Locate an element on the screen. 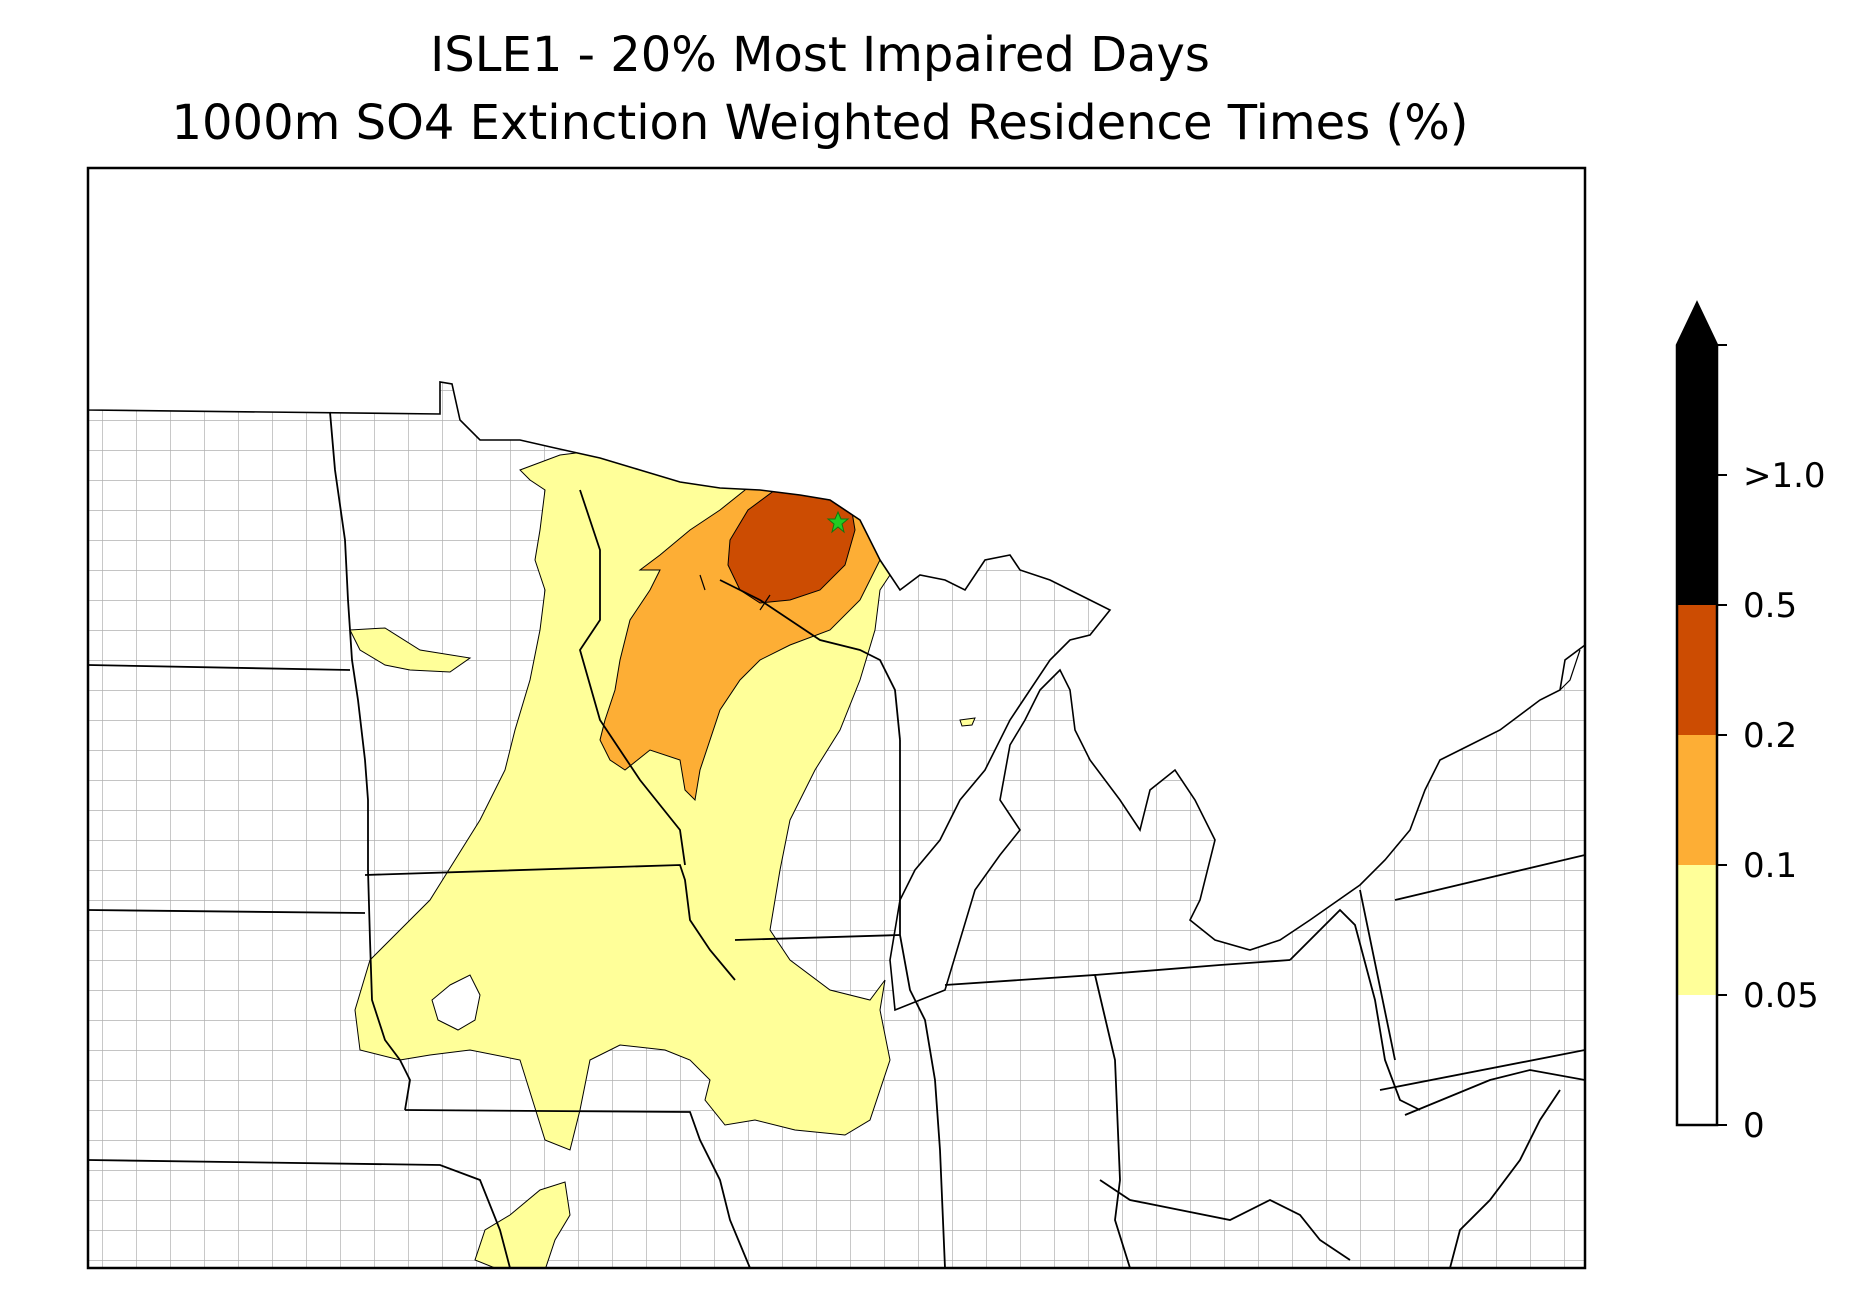 The width and height of the screenshot is (1867, 1294). colorbar-outline is located at coordinates (1697, 713).